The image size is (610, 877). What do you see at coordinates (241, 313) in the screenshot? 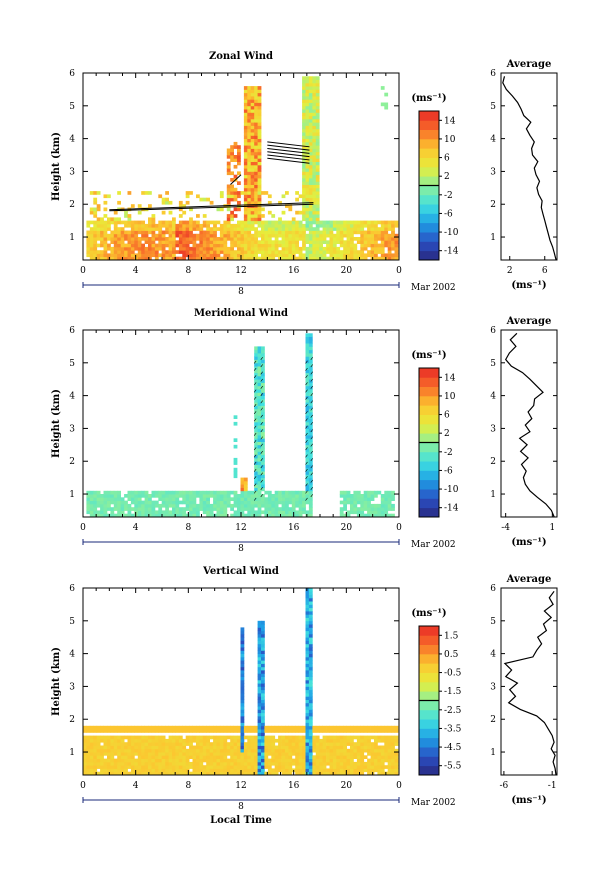
I see `chart-title: Meridional Wind` at bounding box center [241, 313].